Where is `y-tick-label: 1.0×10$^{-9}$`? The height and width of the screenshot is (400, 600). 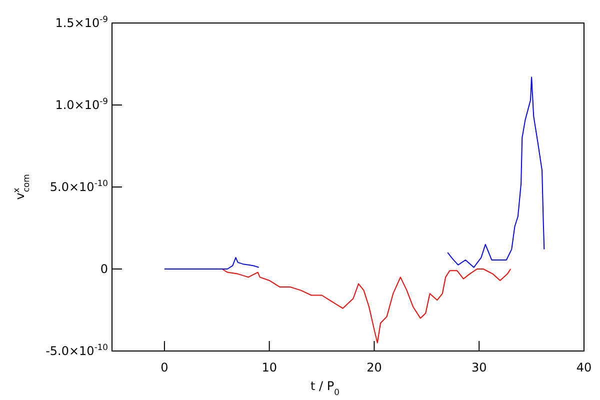
y-tick-label: 1.0×10$^{-9}$ is located at coordinates (81, 104).